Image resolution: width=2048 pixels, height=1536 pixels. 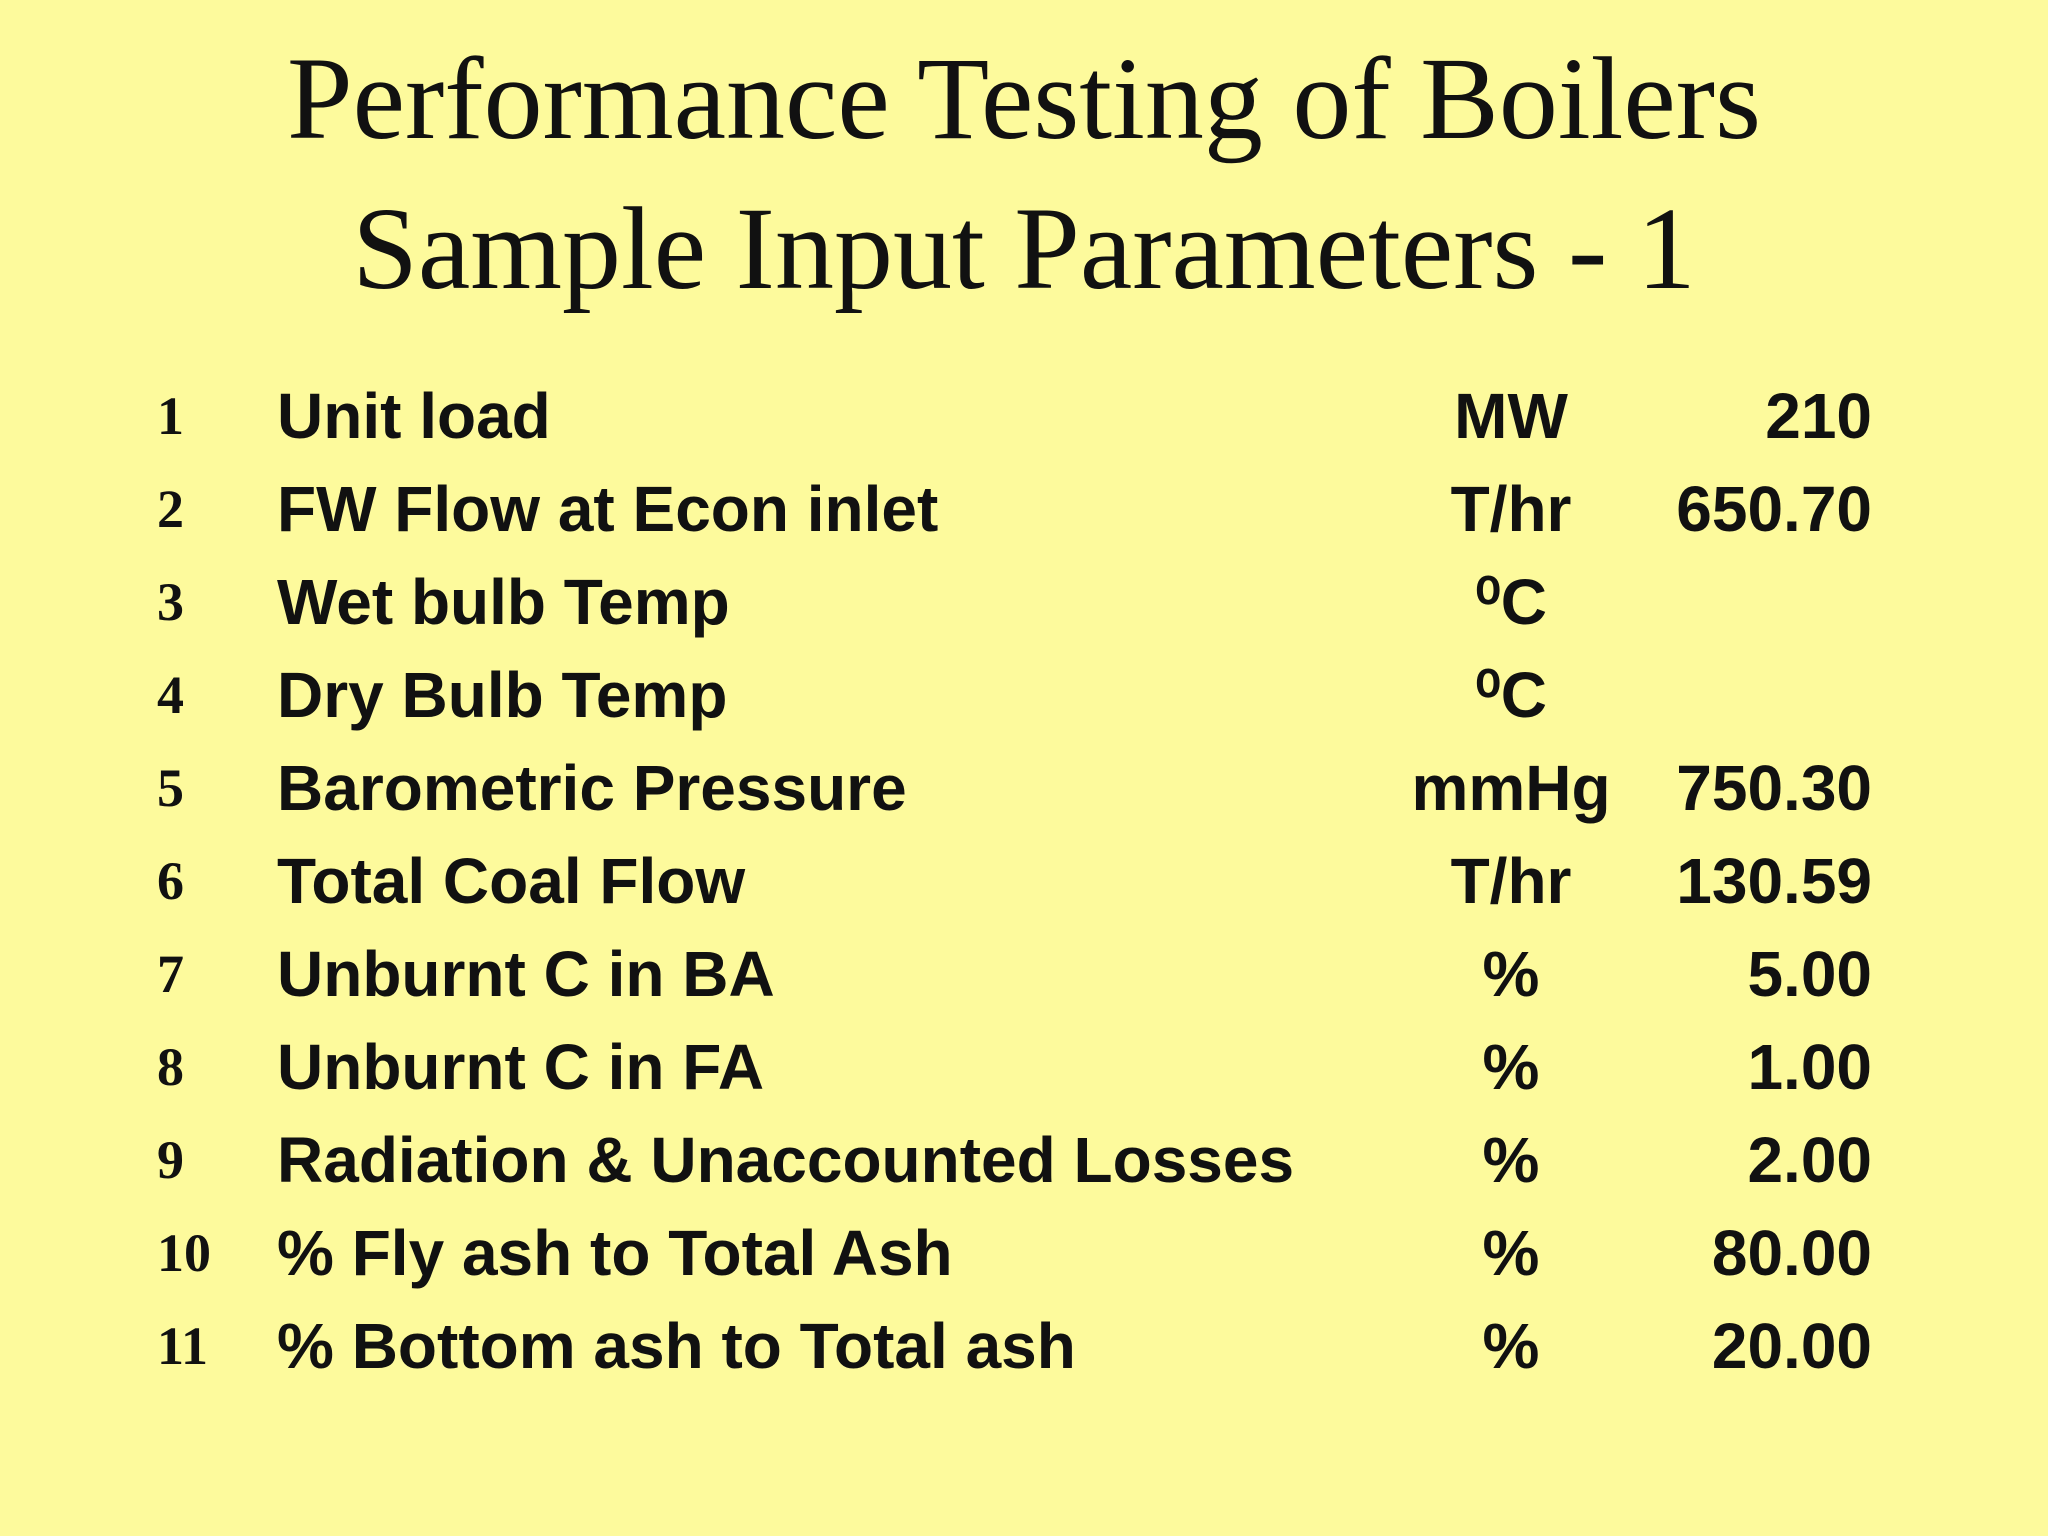 What do you see at coordinates (170, 881) in the screenshot?
I see `row-number: 6` at bounding box center [170, 881].